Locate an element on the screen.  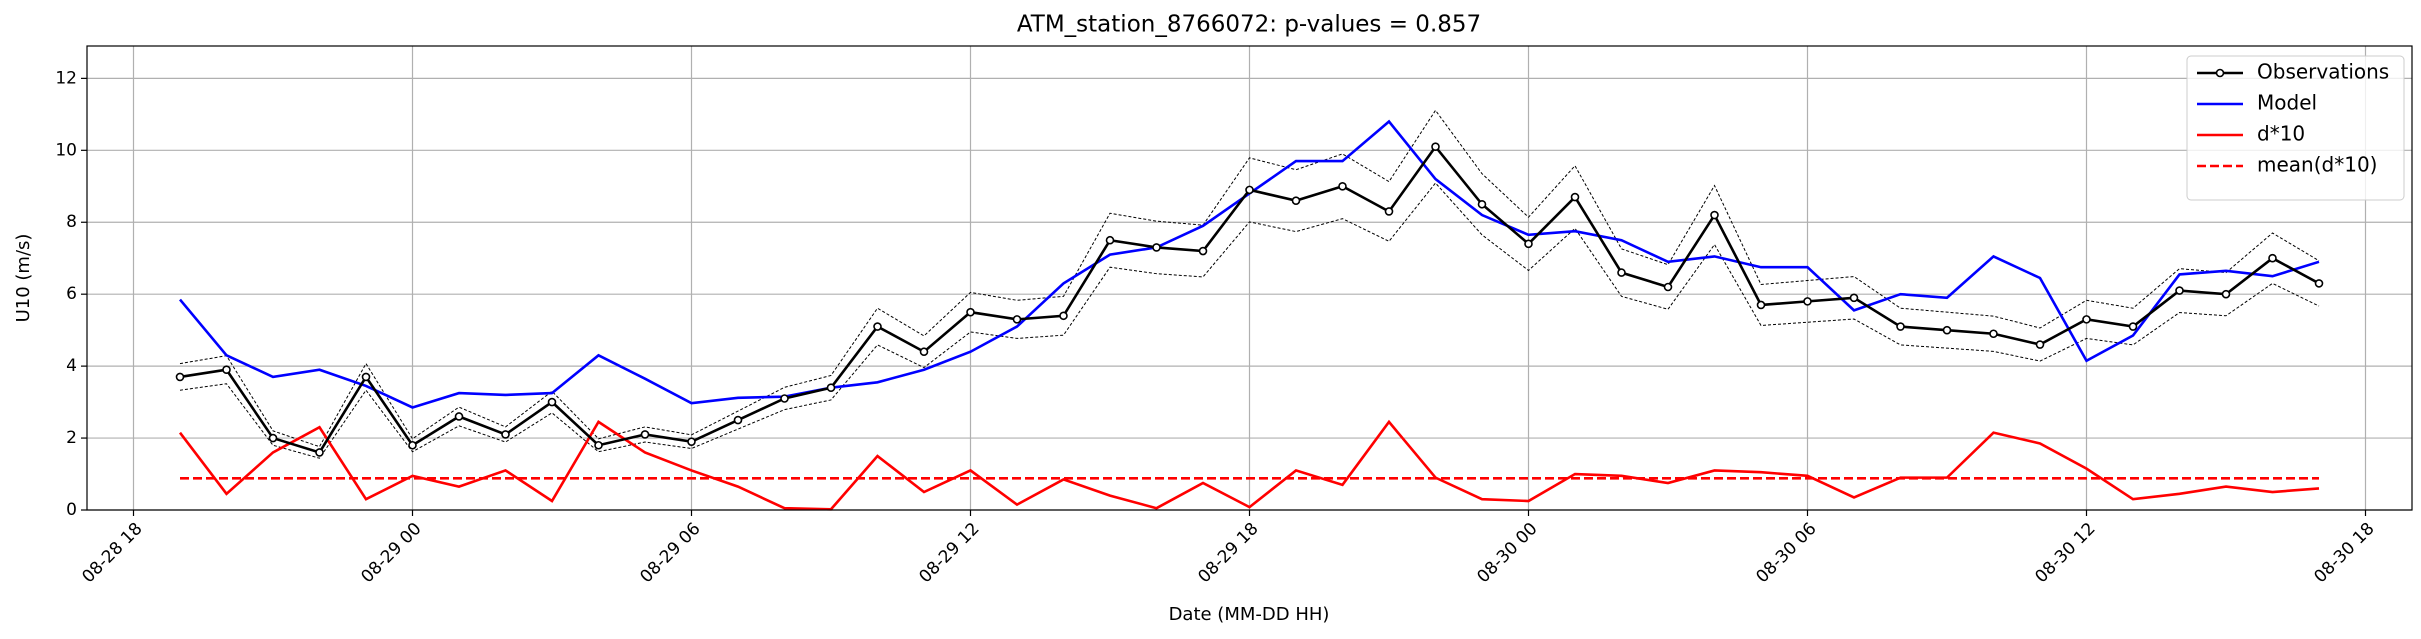
y-tick-label: 6 is located at coordinates (71, 294).